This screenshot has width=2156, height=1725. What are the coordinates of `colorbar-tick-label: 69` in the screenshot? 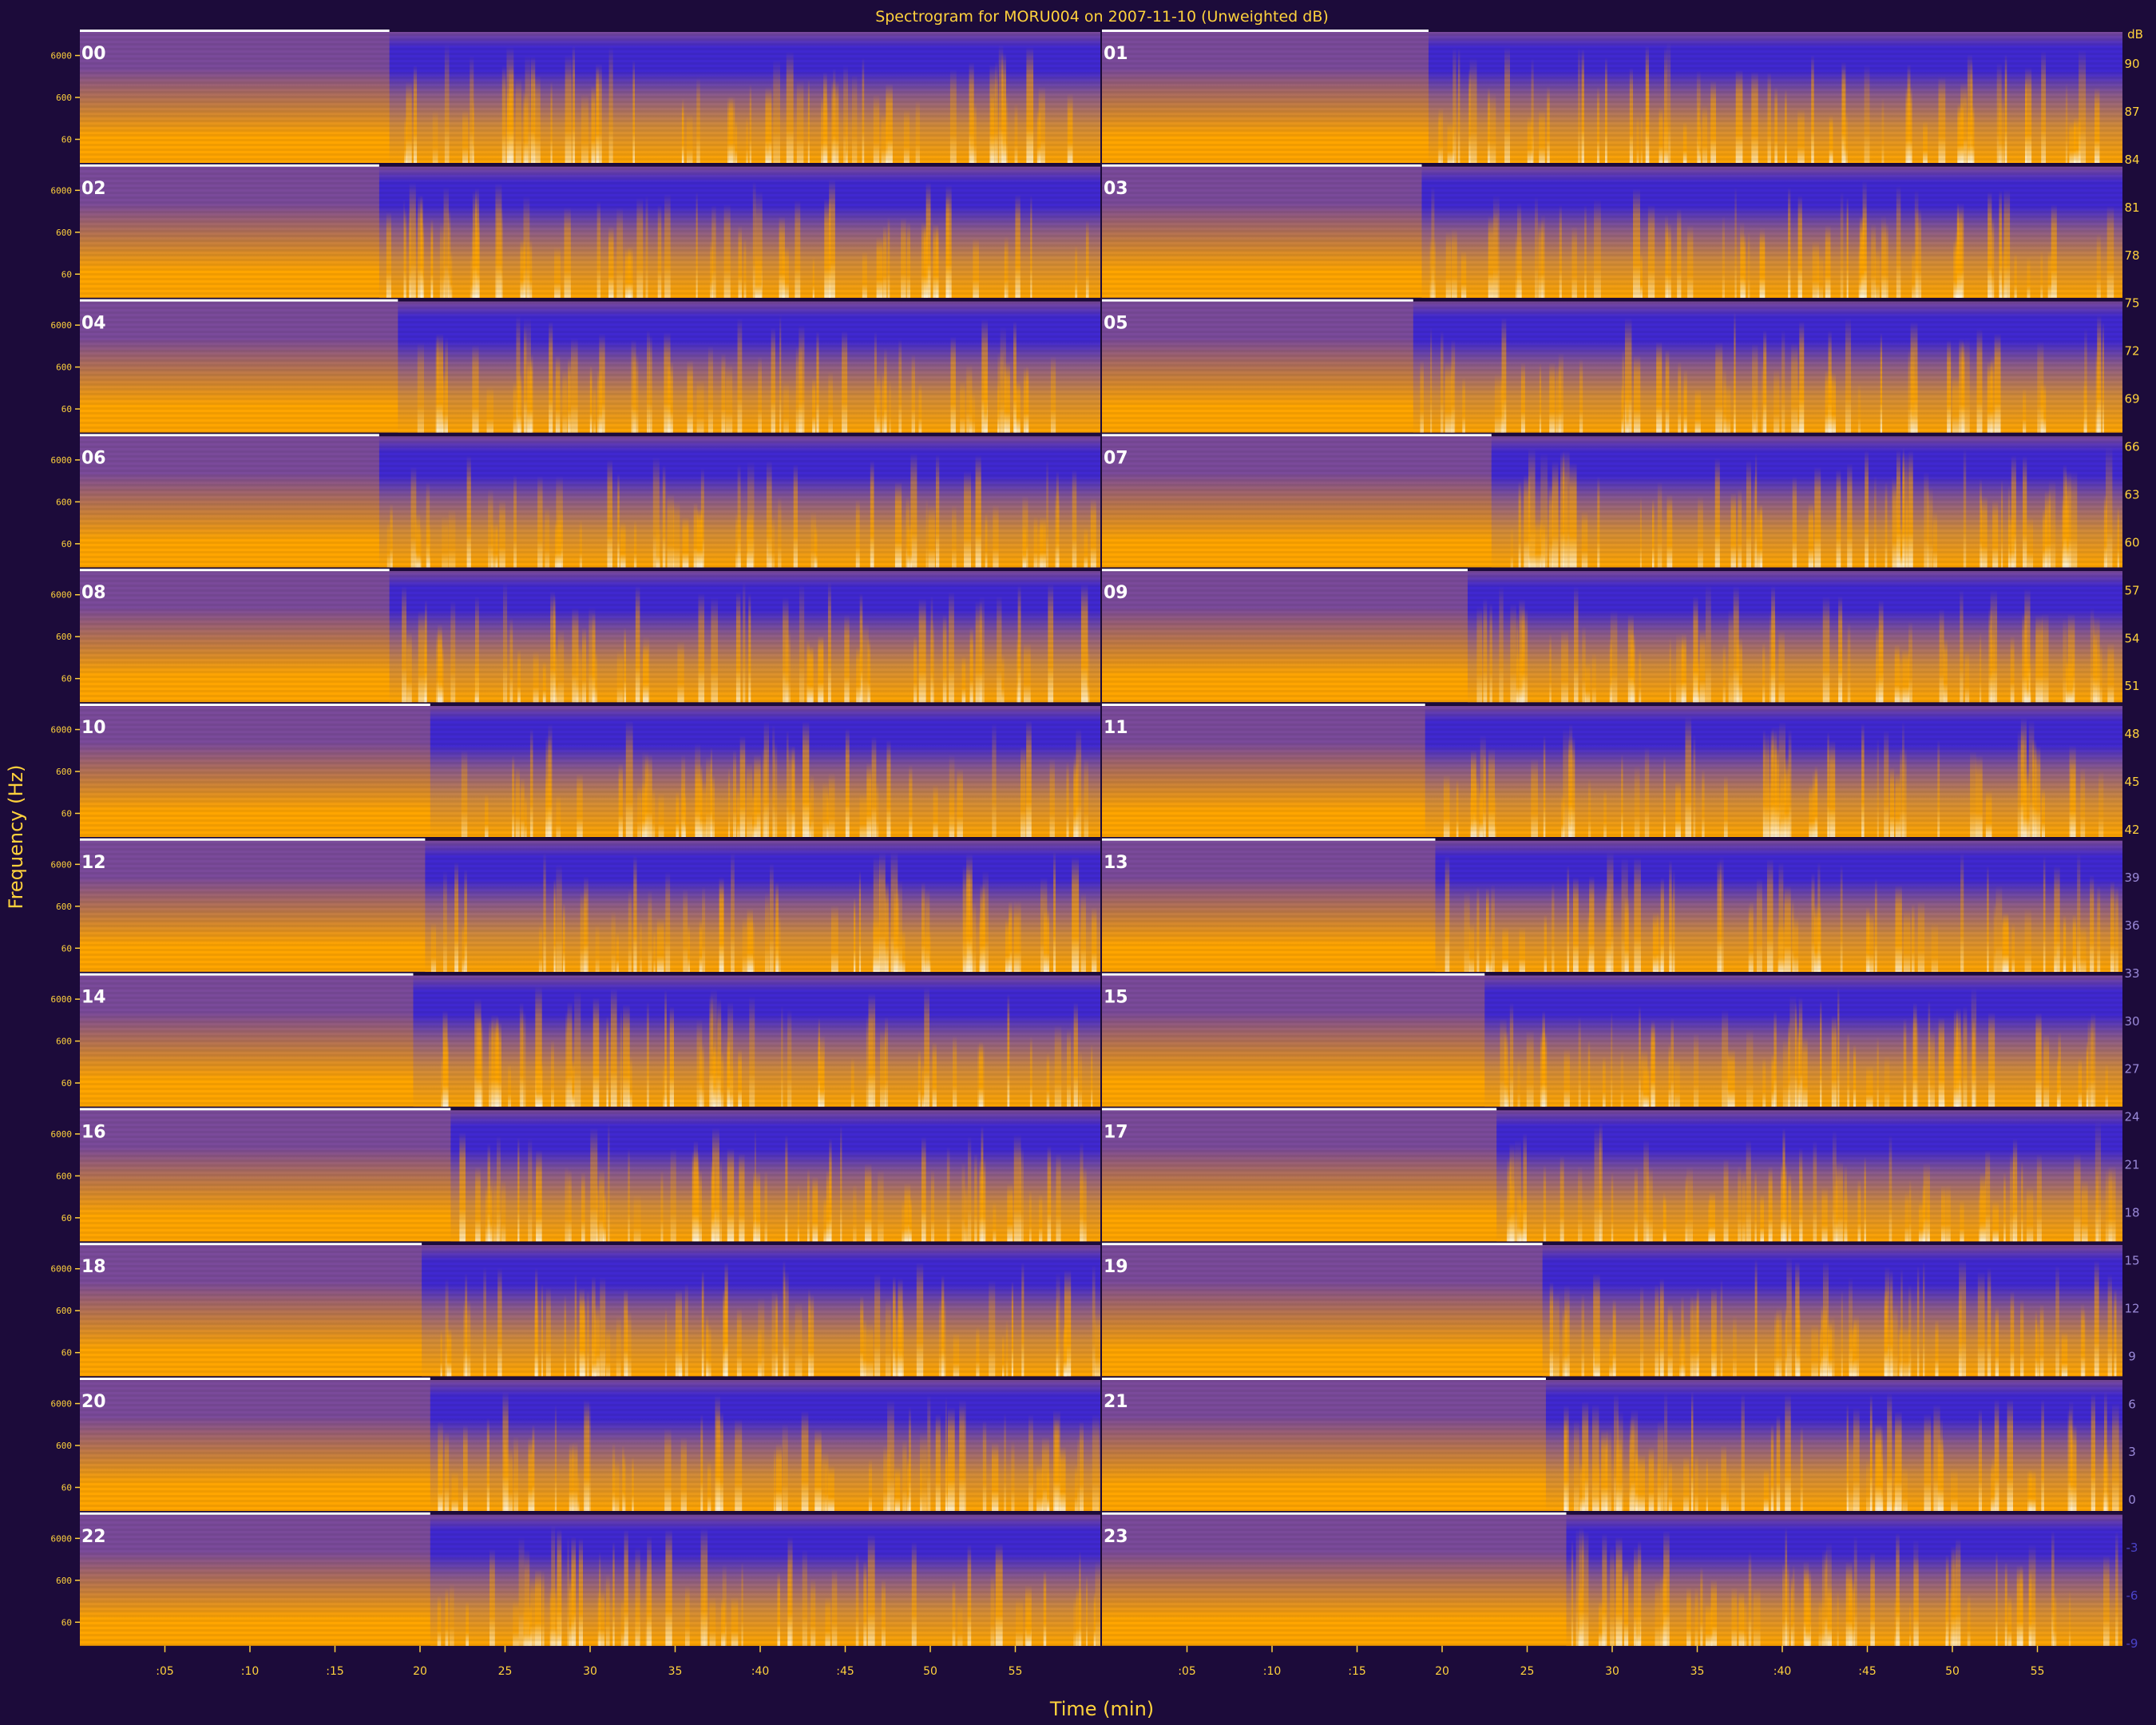 It's located at (2131, 399).